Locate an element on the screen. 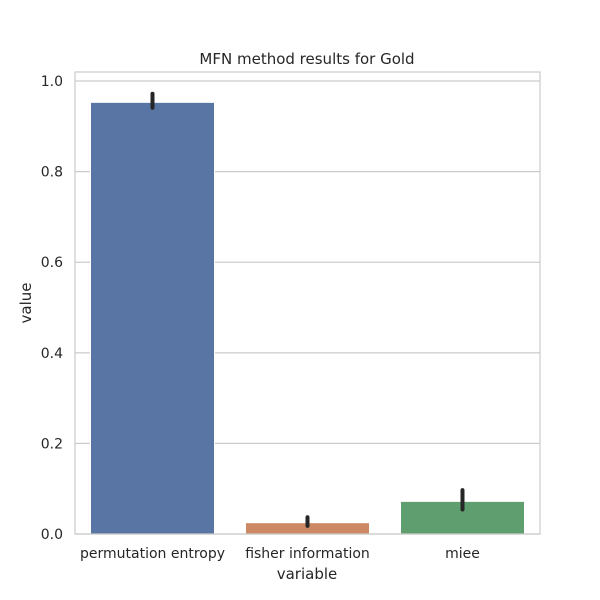 The height and width of the screenshot is (600, 600). y-tick-label: 0.2 is located at coordinates (52, 444).